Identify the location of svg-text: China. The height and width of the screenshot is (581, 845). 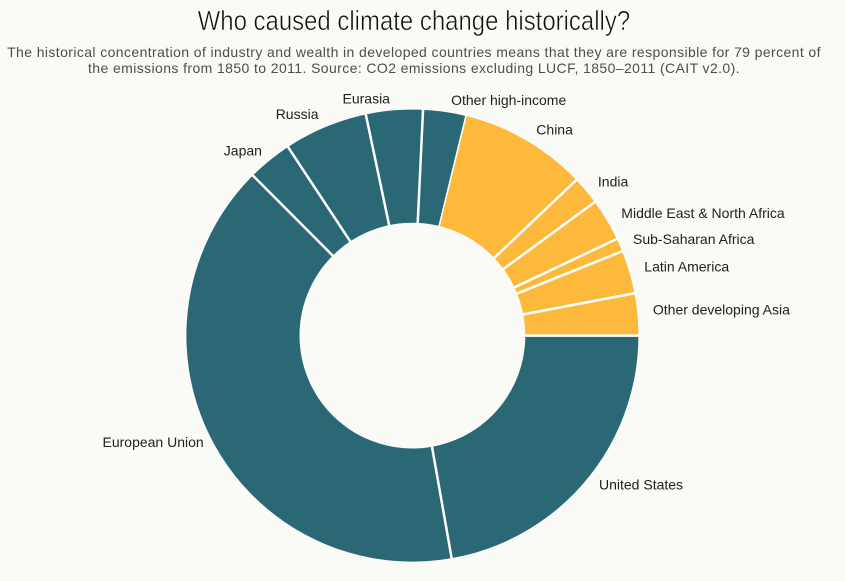
(554, 129).